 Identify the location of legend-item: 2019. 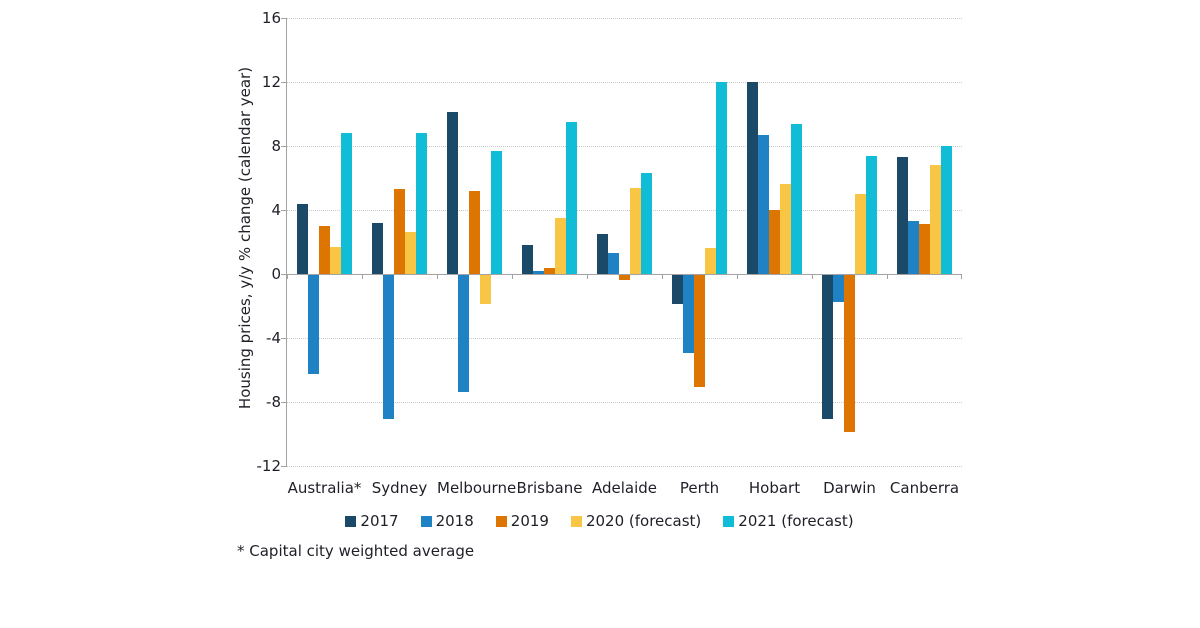
(522, 521).